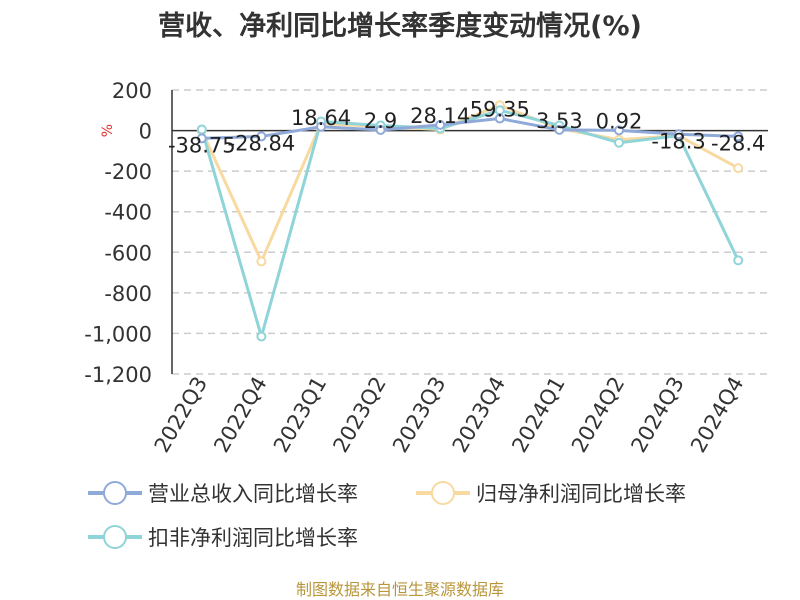 Image resolution: width=800 pixels, height=600 pixels. Describe the element at coordinates (108, 130) in the screenshot. I see `y-axis-label: %` at that location.